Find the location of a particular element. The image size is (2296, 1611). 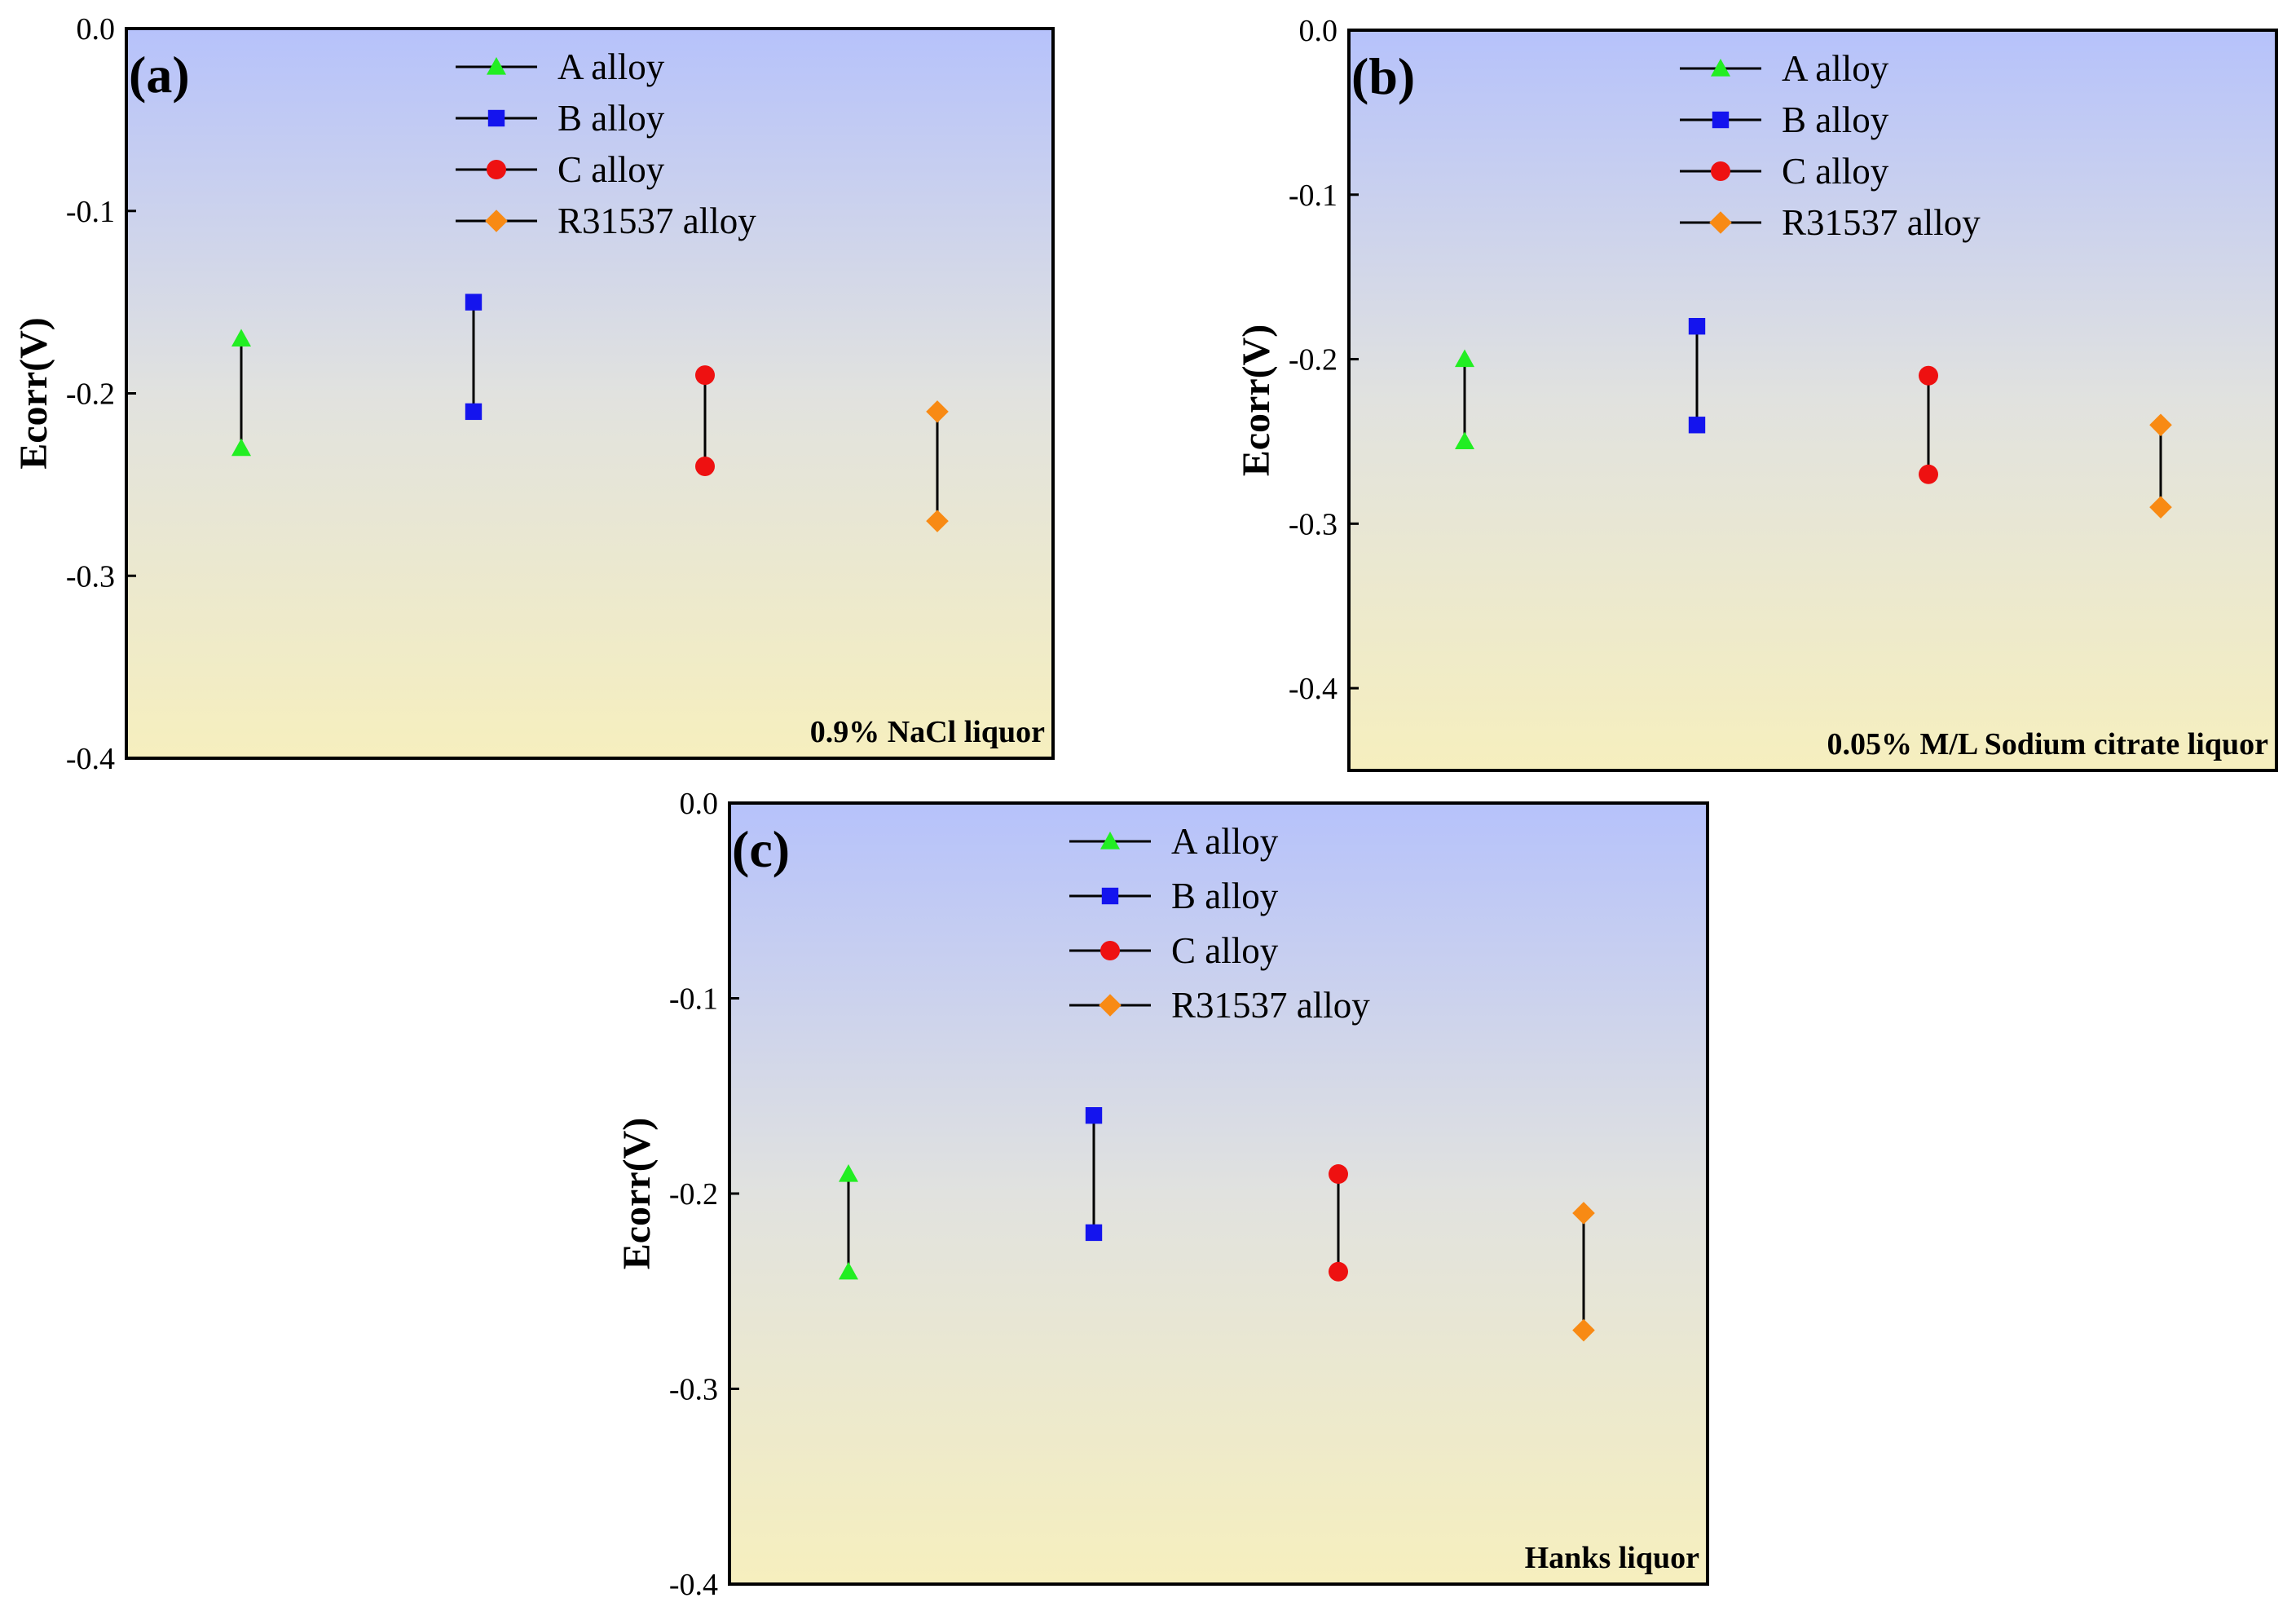

condition-label: Hanks liquor is located at coordinates (1612, 1558).